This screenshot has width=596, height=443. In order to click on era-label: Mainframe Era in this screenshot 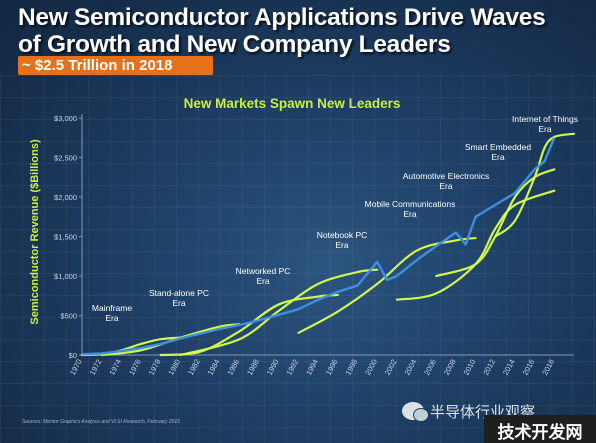, I will do `click(112, 313)`.